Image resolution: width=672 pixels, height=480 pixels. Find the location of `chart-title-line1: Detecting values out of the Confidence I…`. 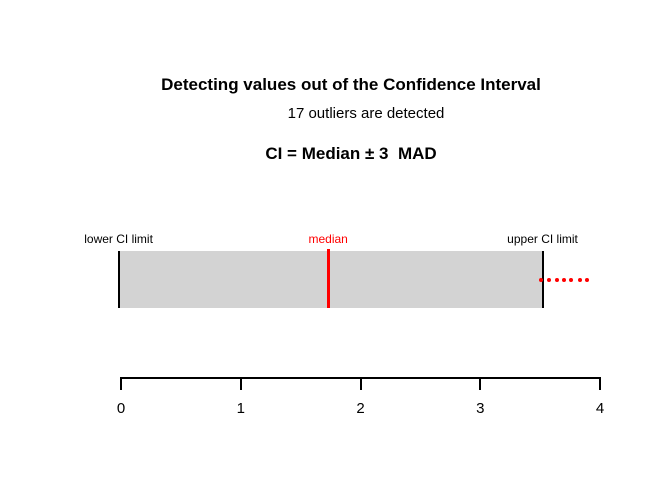

chart-title-line1: Detecting values out of the Confidence I… is located at coordinates (351, 84).